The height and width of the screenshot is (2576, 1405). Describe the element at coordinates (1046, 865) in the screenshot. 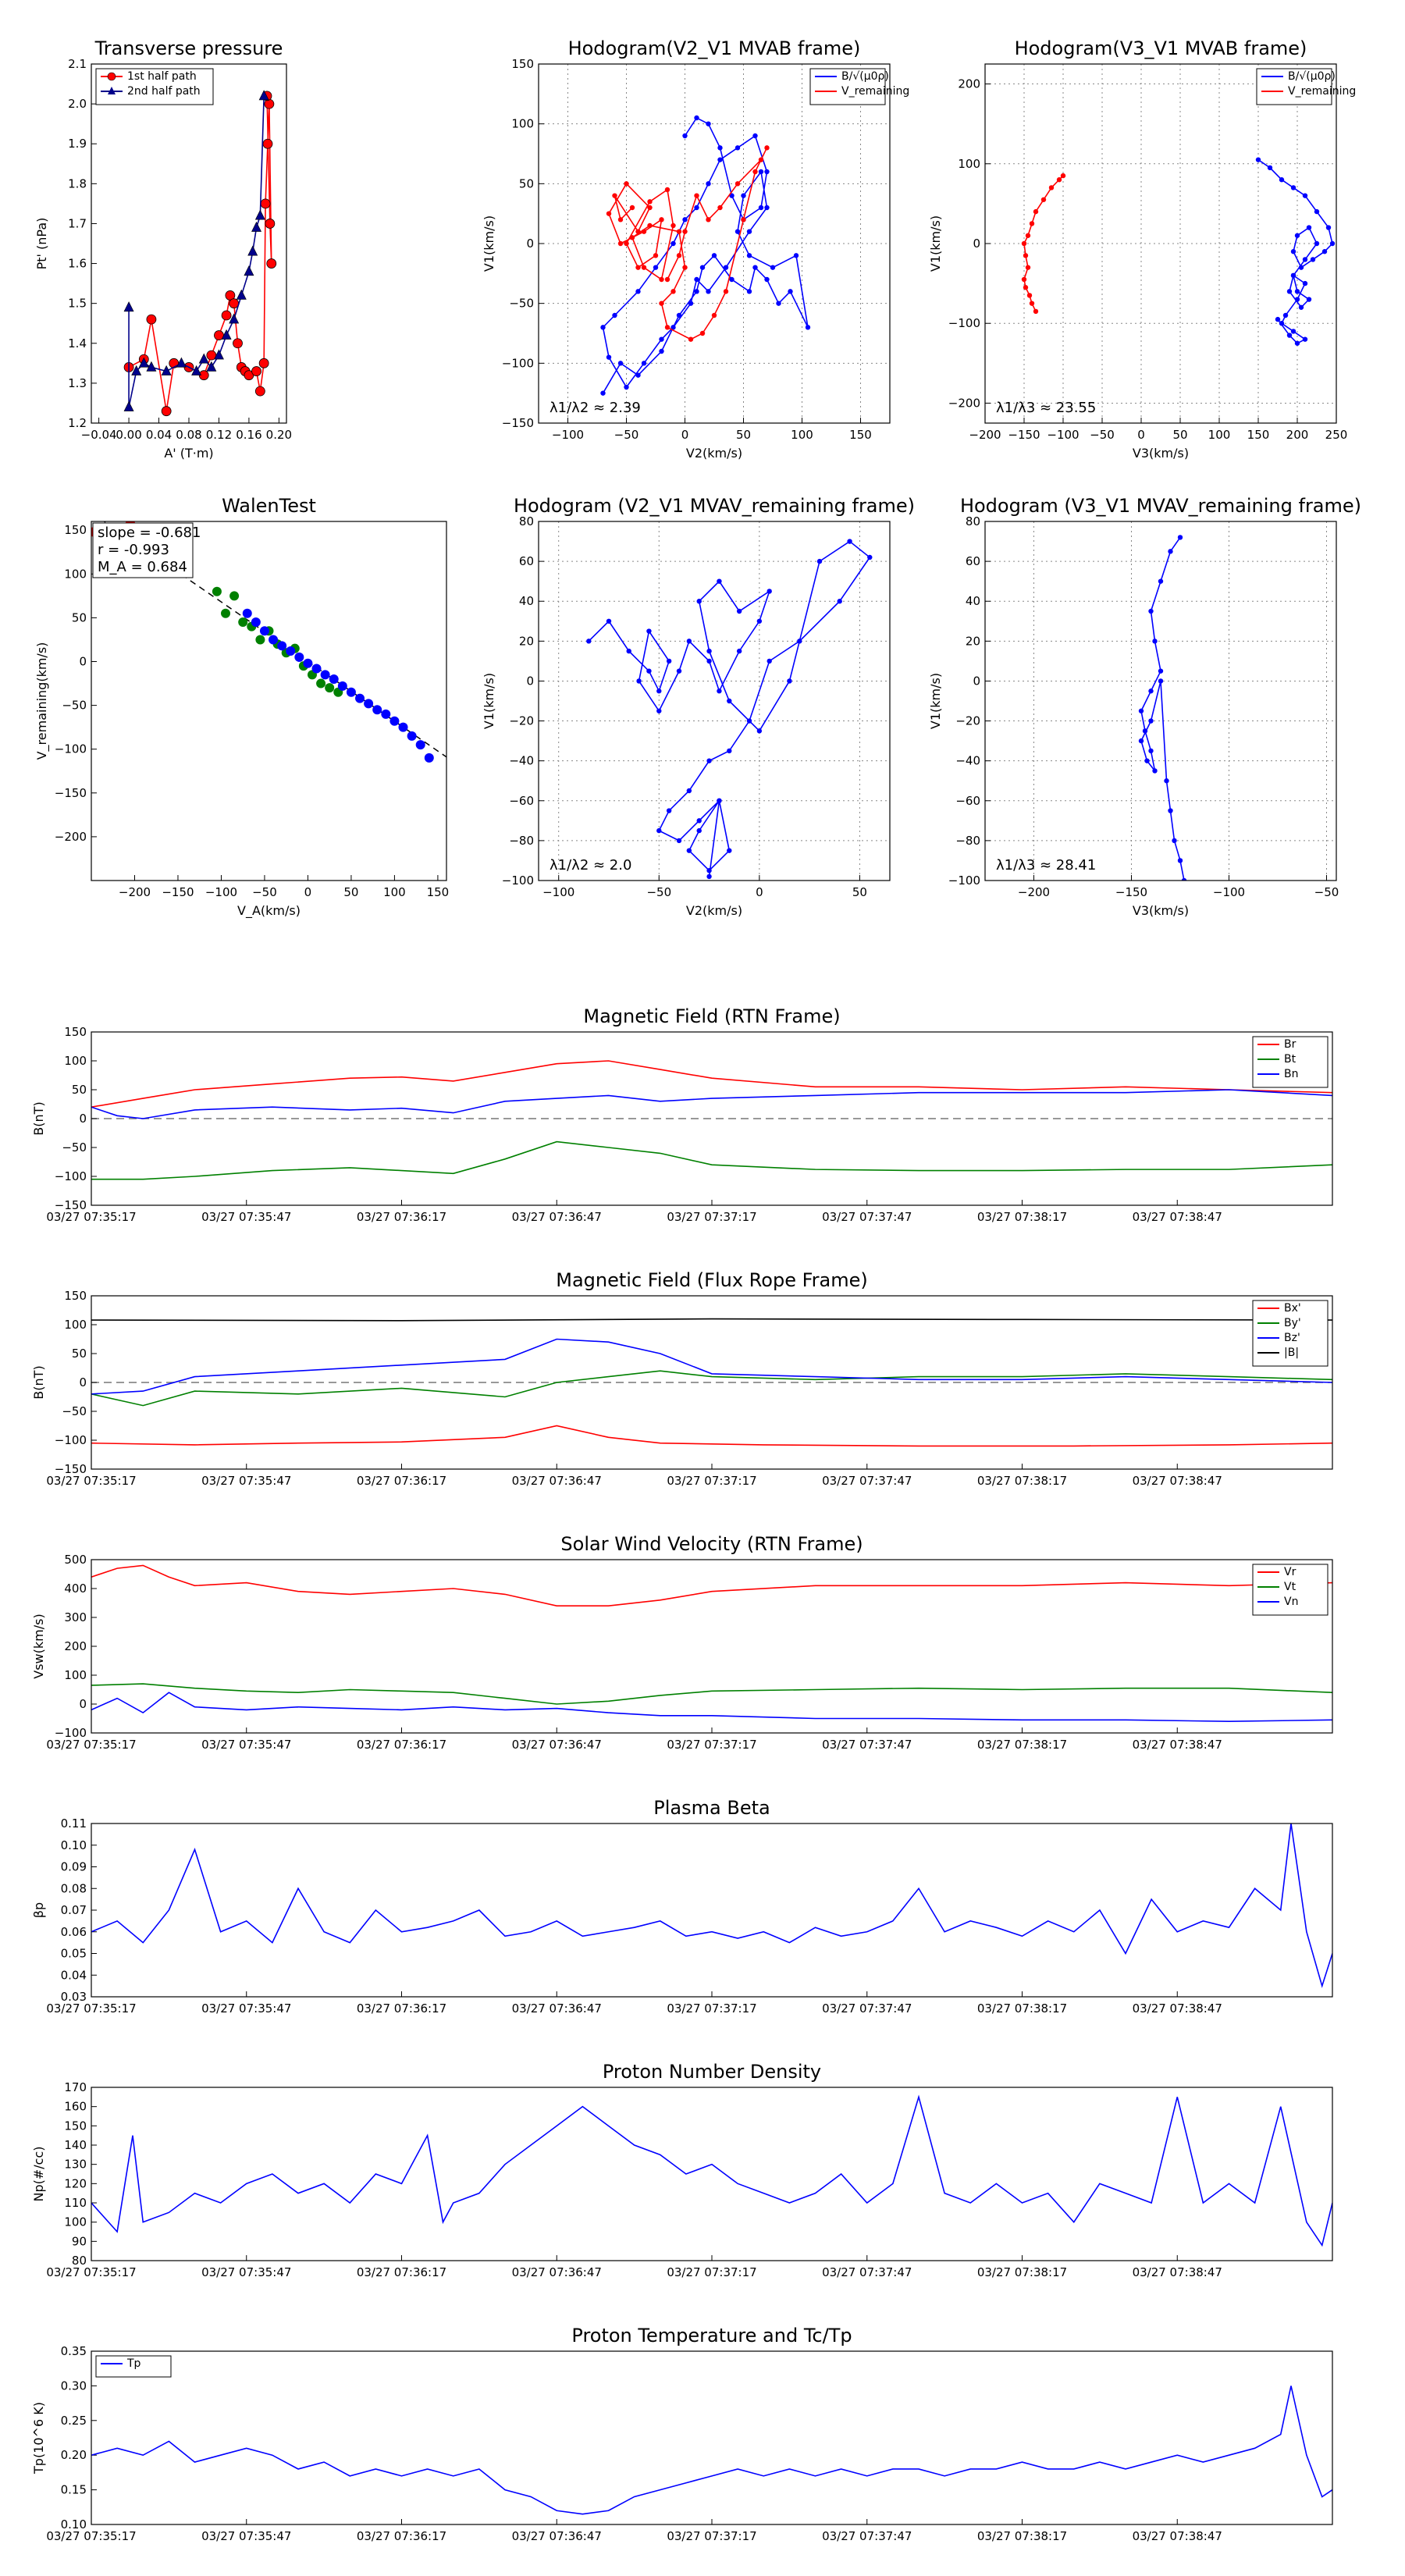

I see `ratio-annotation: λ1/λ3 ≈ 28.41` at that location.